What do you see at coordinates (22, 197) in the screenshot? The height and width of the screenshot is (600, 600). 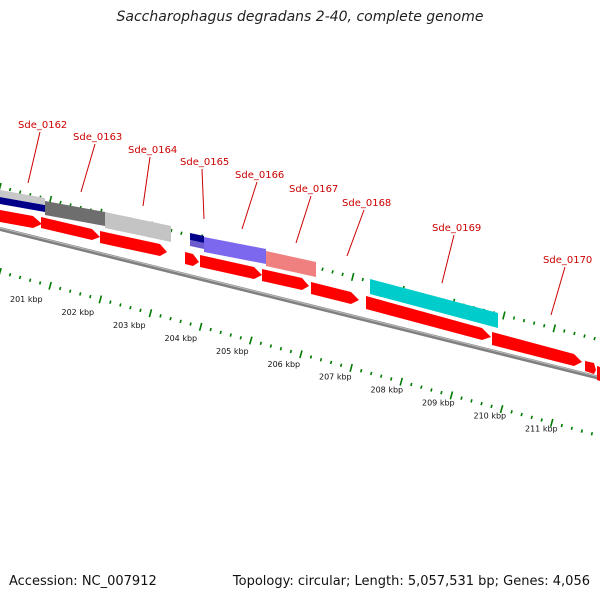 I see `feature-block-lightgrey-left` at bounding box center [22, 197].